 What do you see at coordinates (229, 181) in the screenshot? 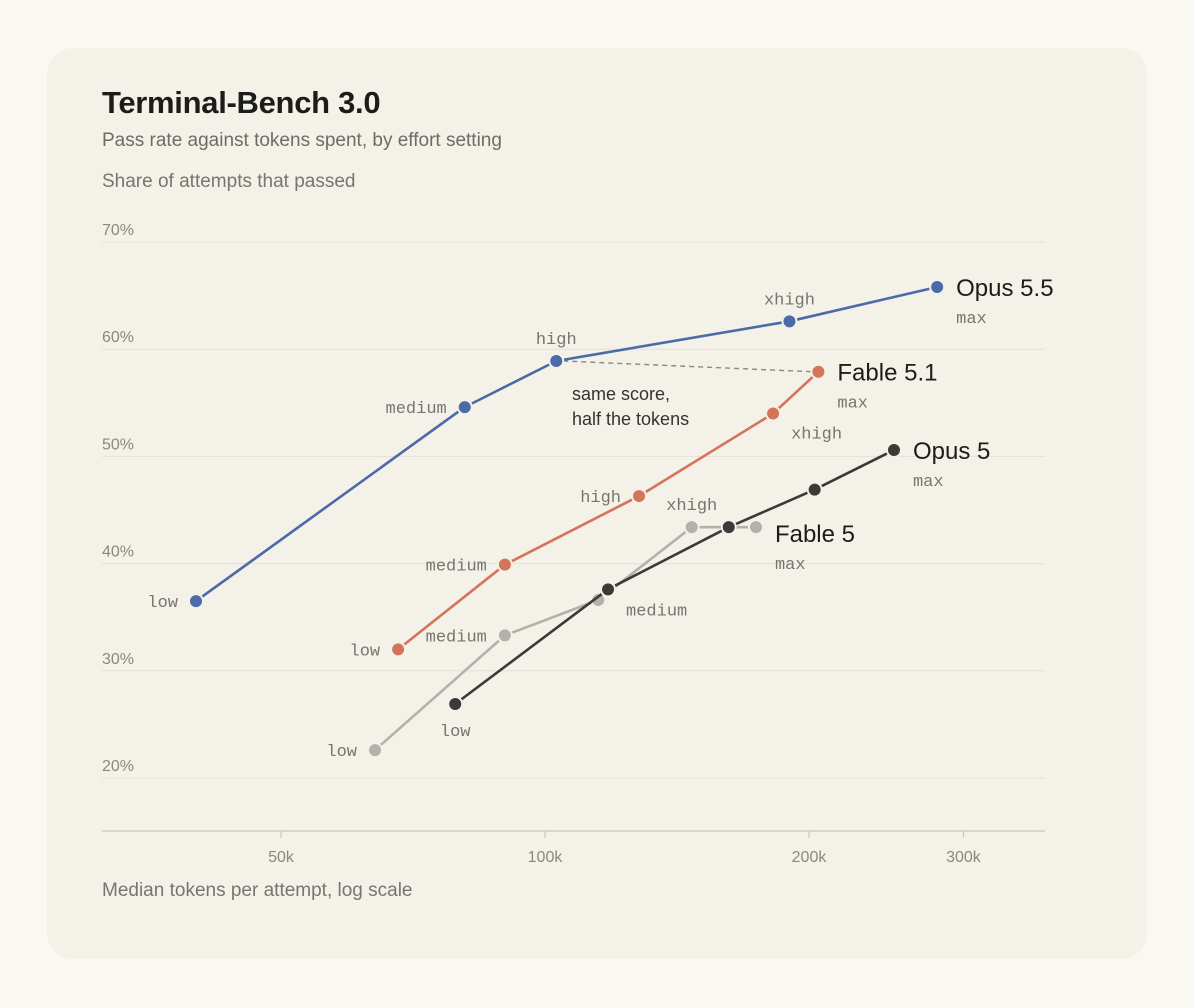
I see `y-axis-label: Share of attempts that passed` at bounding box center [229, 181].